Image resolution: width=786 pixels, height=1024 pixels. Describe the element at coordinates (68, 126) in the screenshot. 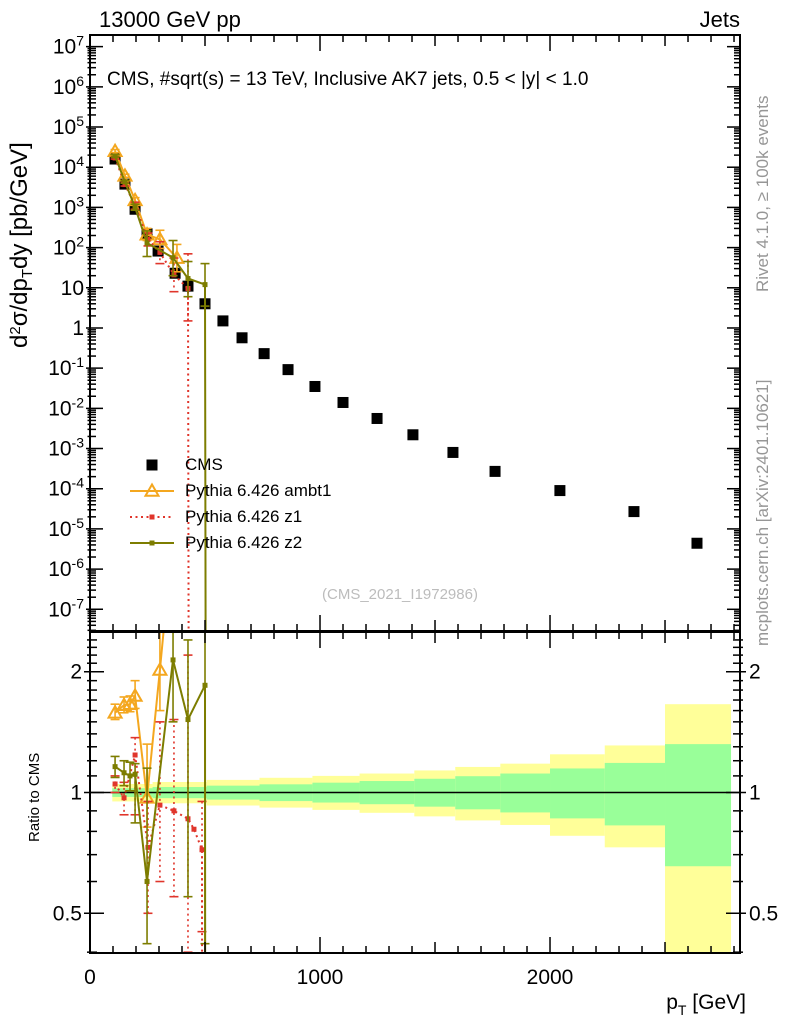

I see `svg-text: 10⁵` at that location.